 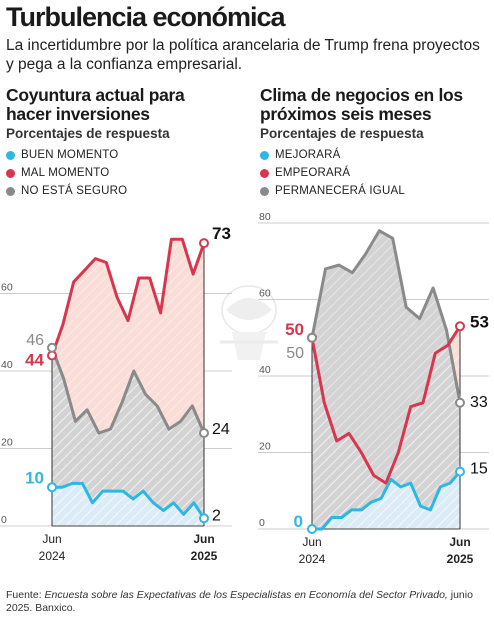 I want to click on page-title: Turbulencia económica, so click(x=146, y=17).